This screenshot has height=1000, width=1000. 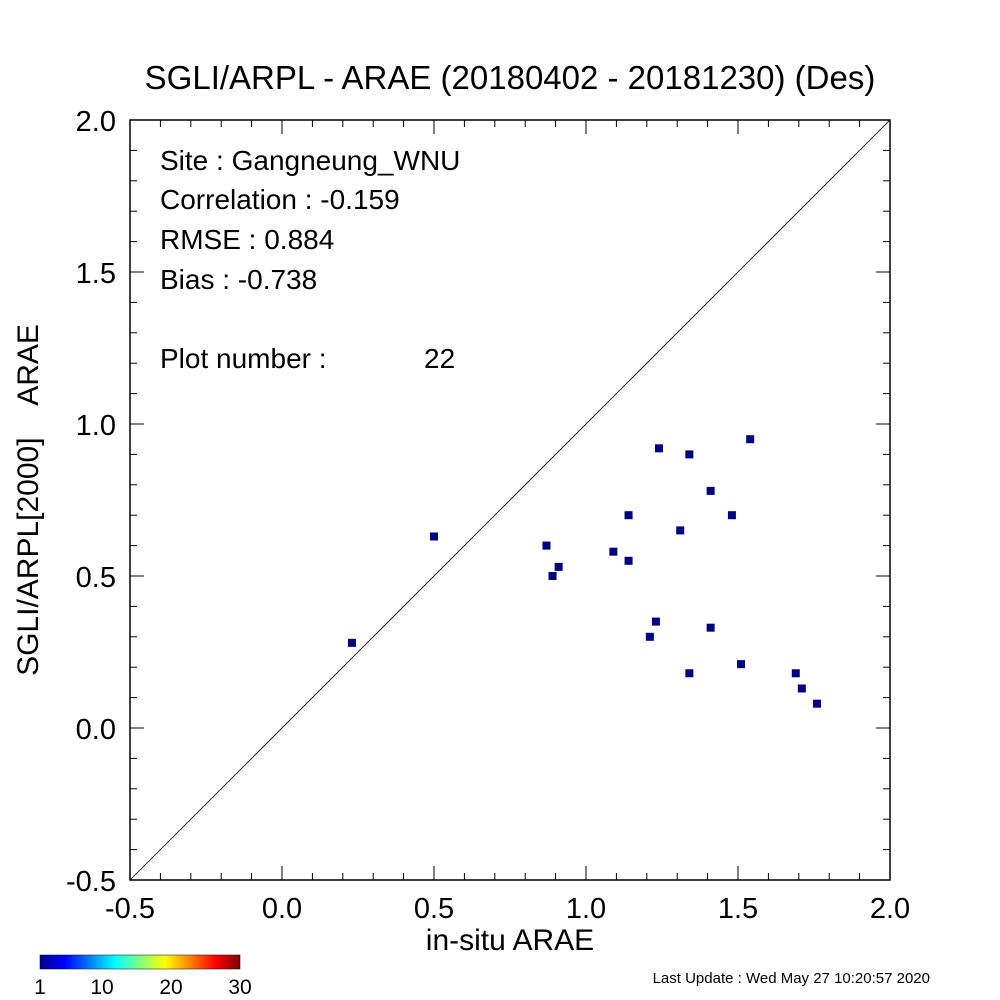 I want to click on y-tick-label: 1.0, so click(x=96, y=426).